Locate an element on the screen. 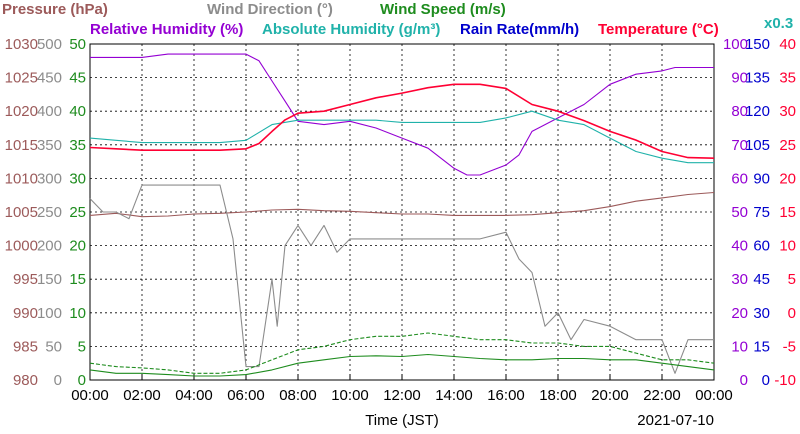 The width and height of the screenshot is (800, 434). legend-rain-rate: Rain Rate(mm/h) is located at coordinates (519, 29).